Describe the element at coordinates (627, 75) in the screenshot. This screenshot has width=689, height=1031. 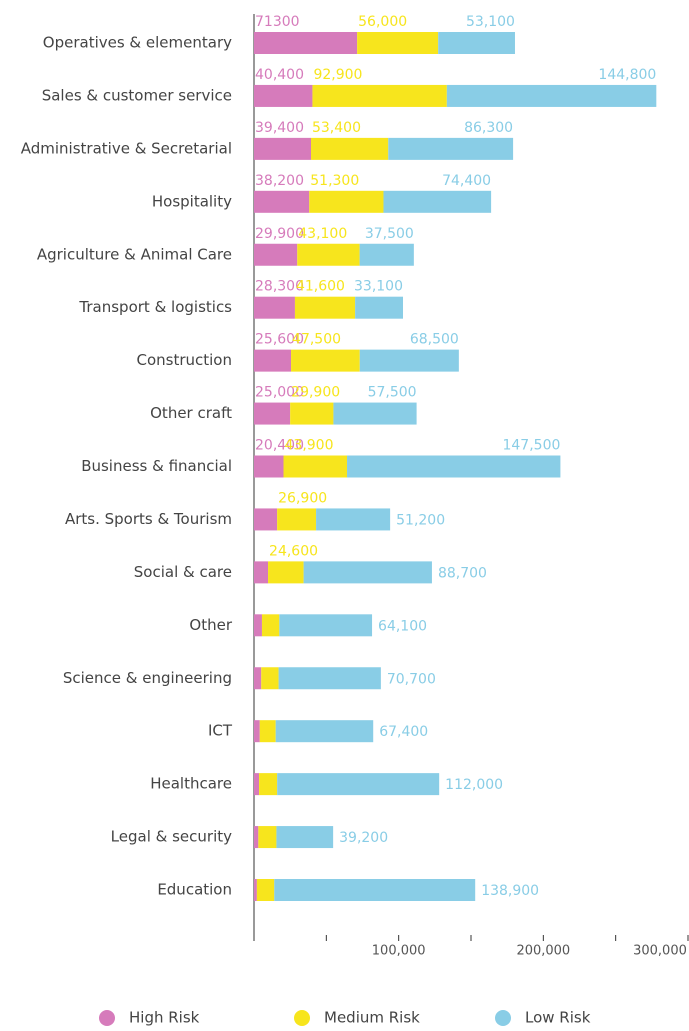
I see `value-label: 144,800` at that location.